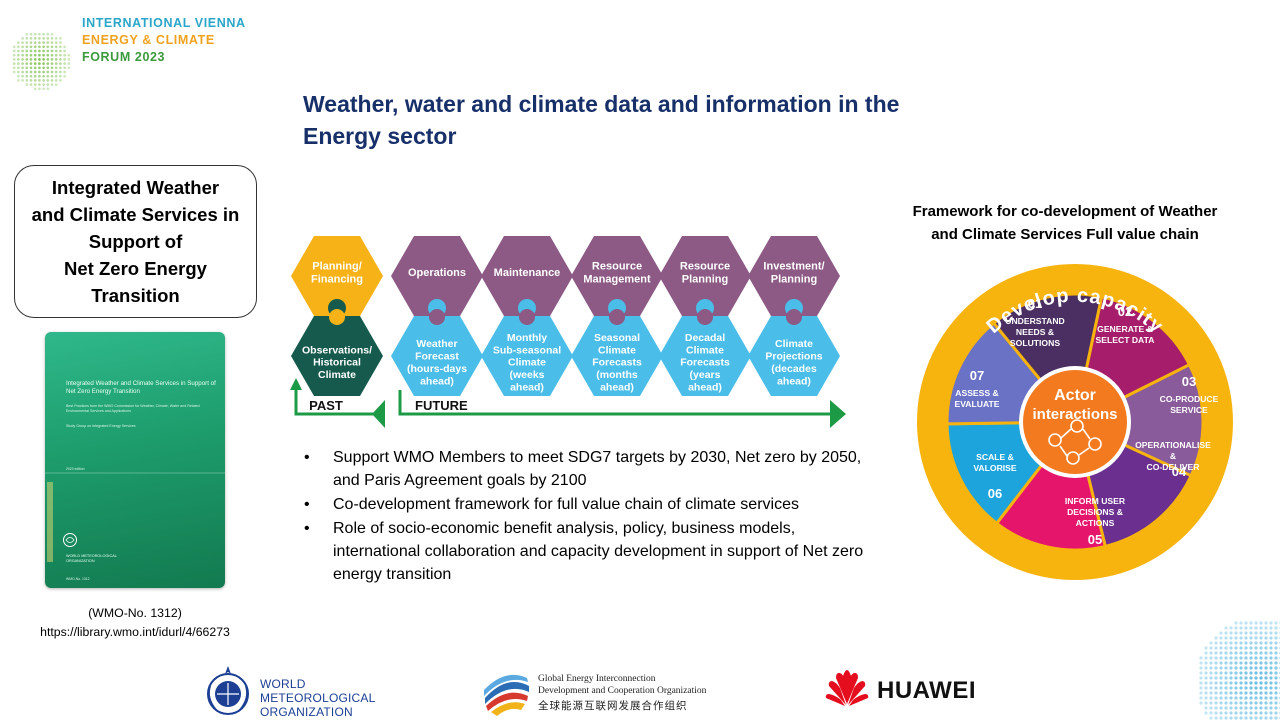 Image resolution: width=1280 pixels, height=720 pixels. Describe the element at coordinates (318, 698) in the screenshot. I see `wmo-logo-line-2: METEOROLOGICAL` at that location.